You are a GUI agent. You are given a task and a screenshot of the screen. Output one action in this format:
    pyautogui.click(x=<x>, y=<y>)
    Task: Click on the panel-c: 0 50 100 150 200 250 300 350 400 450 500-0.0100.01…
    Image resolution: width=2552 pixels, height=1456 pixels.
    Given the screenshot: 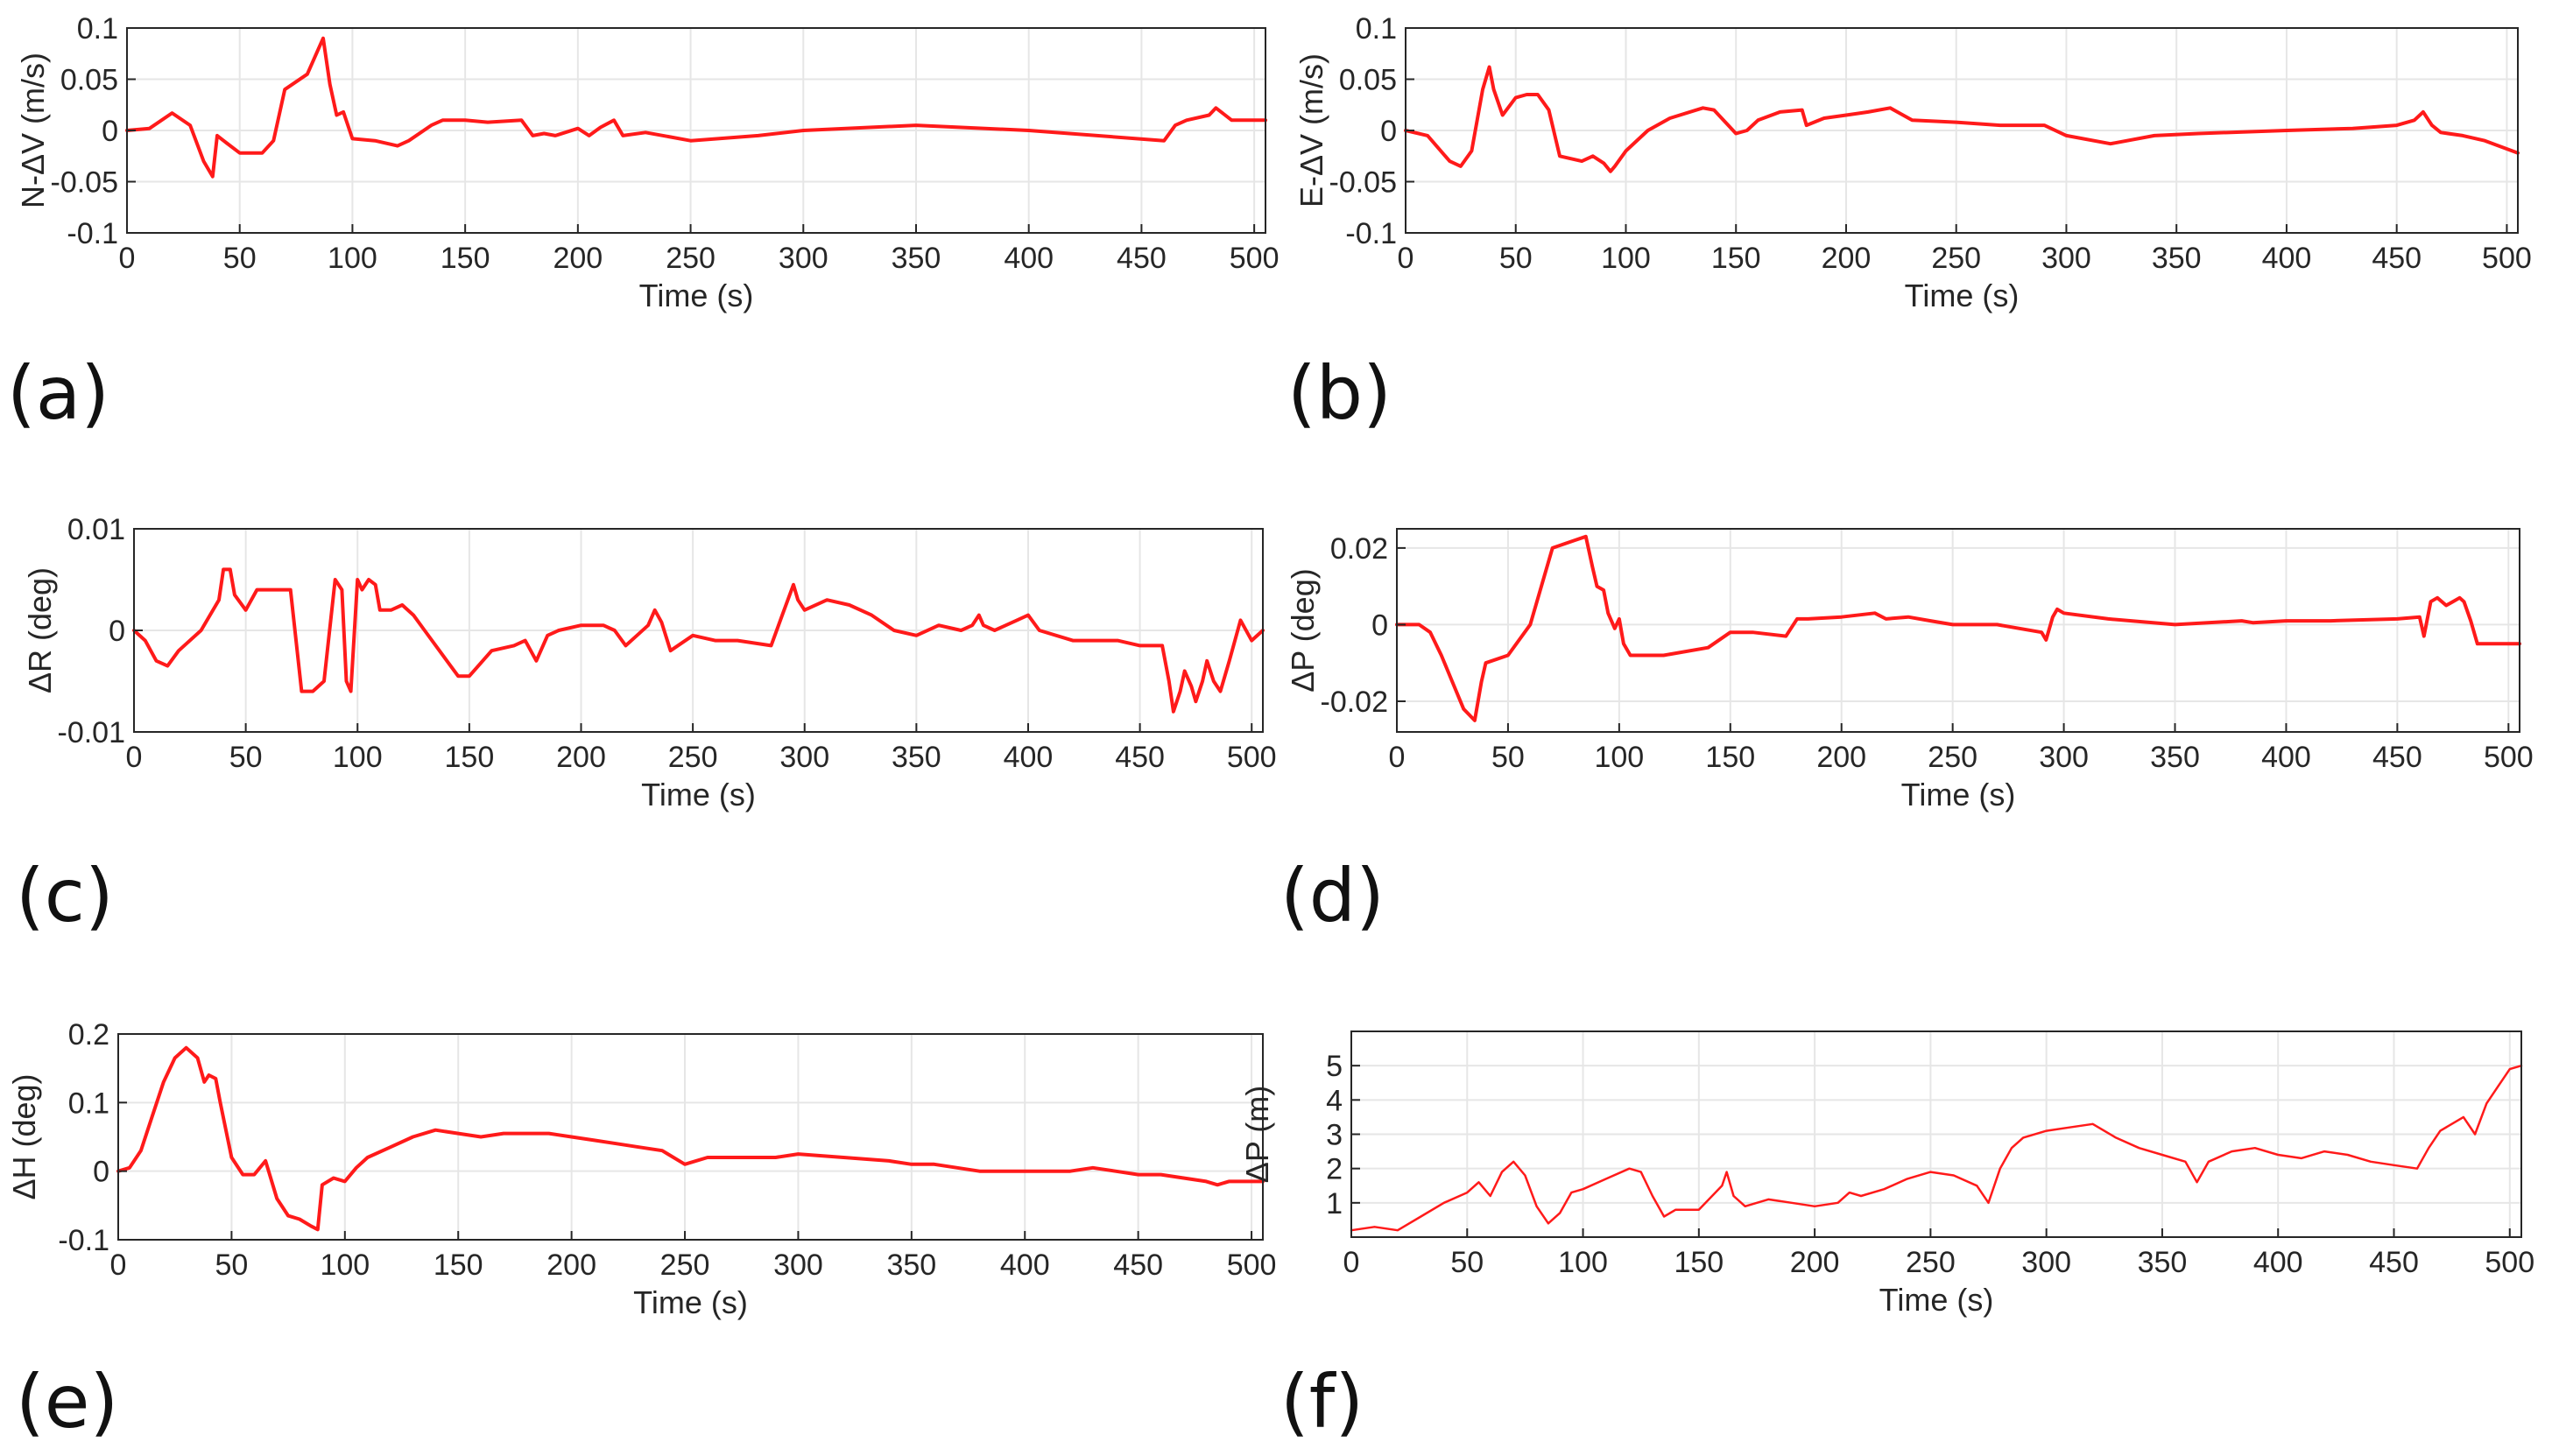 What is the action you would take?
    pyautogui.click(x=649, y=662)
    